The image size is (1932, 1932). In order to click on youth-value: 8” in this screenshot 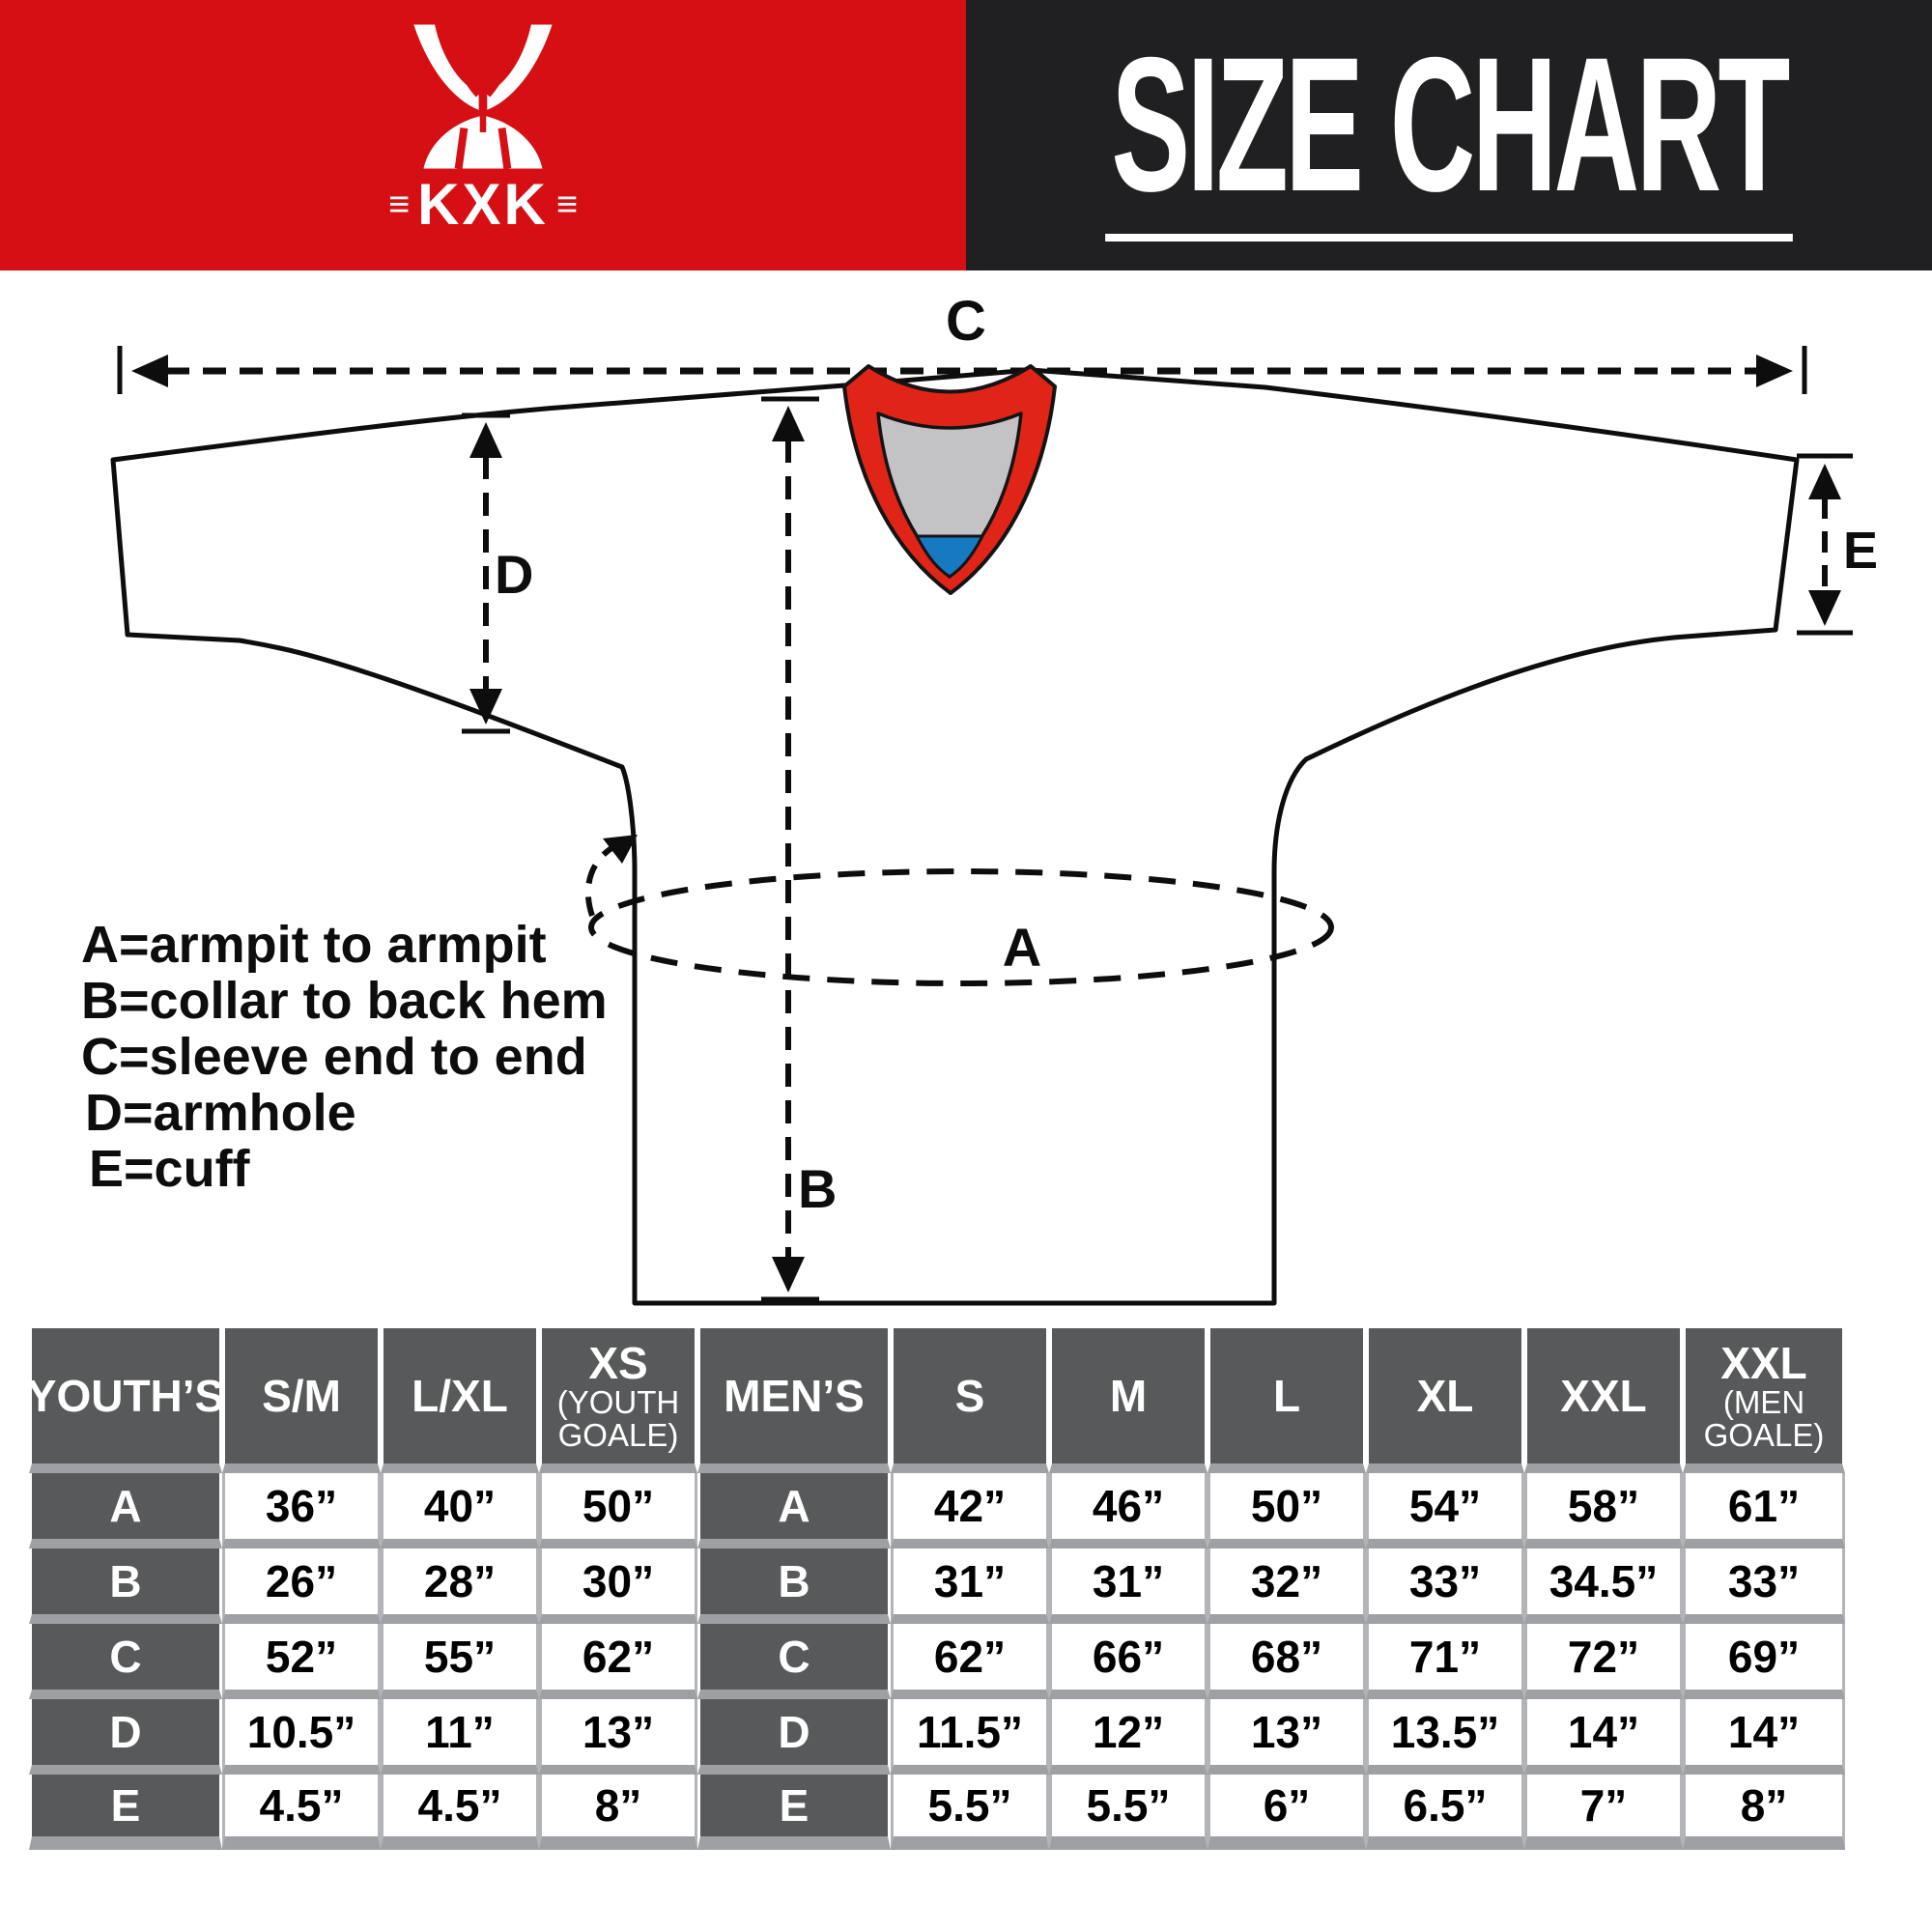, I will do `click(618, 1812)`.